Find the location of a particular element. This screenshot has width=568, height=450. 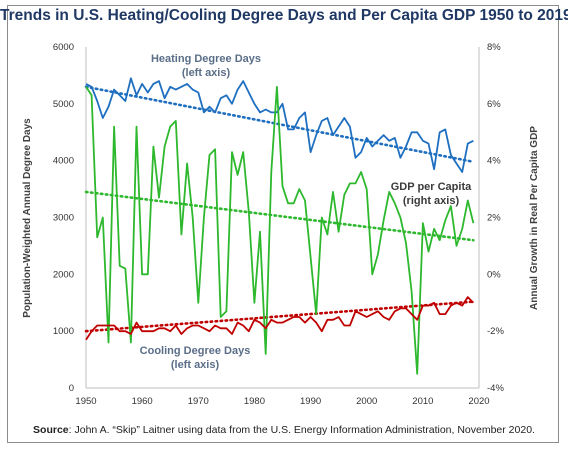

x-tick-label: 1960 is located at coordinates (142, 401).